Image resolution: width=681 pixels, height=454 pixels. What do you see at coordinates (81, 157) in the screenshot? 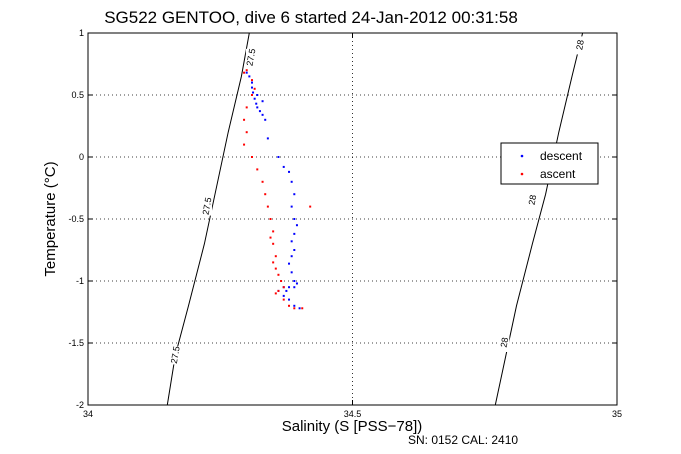
I see `y-tick-label: 0` at bounding box center [81, 157].